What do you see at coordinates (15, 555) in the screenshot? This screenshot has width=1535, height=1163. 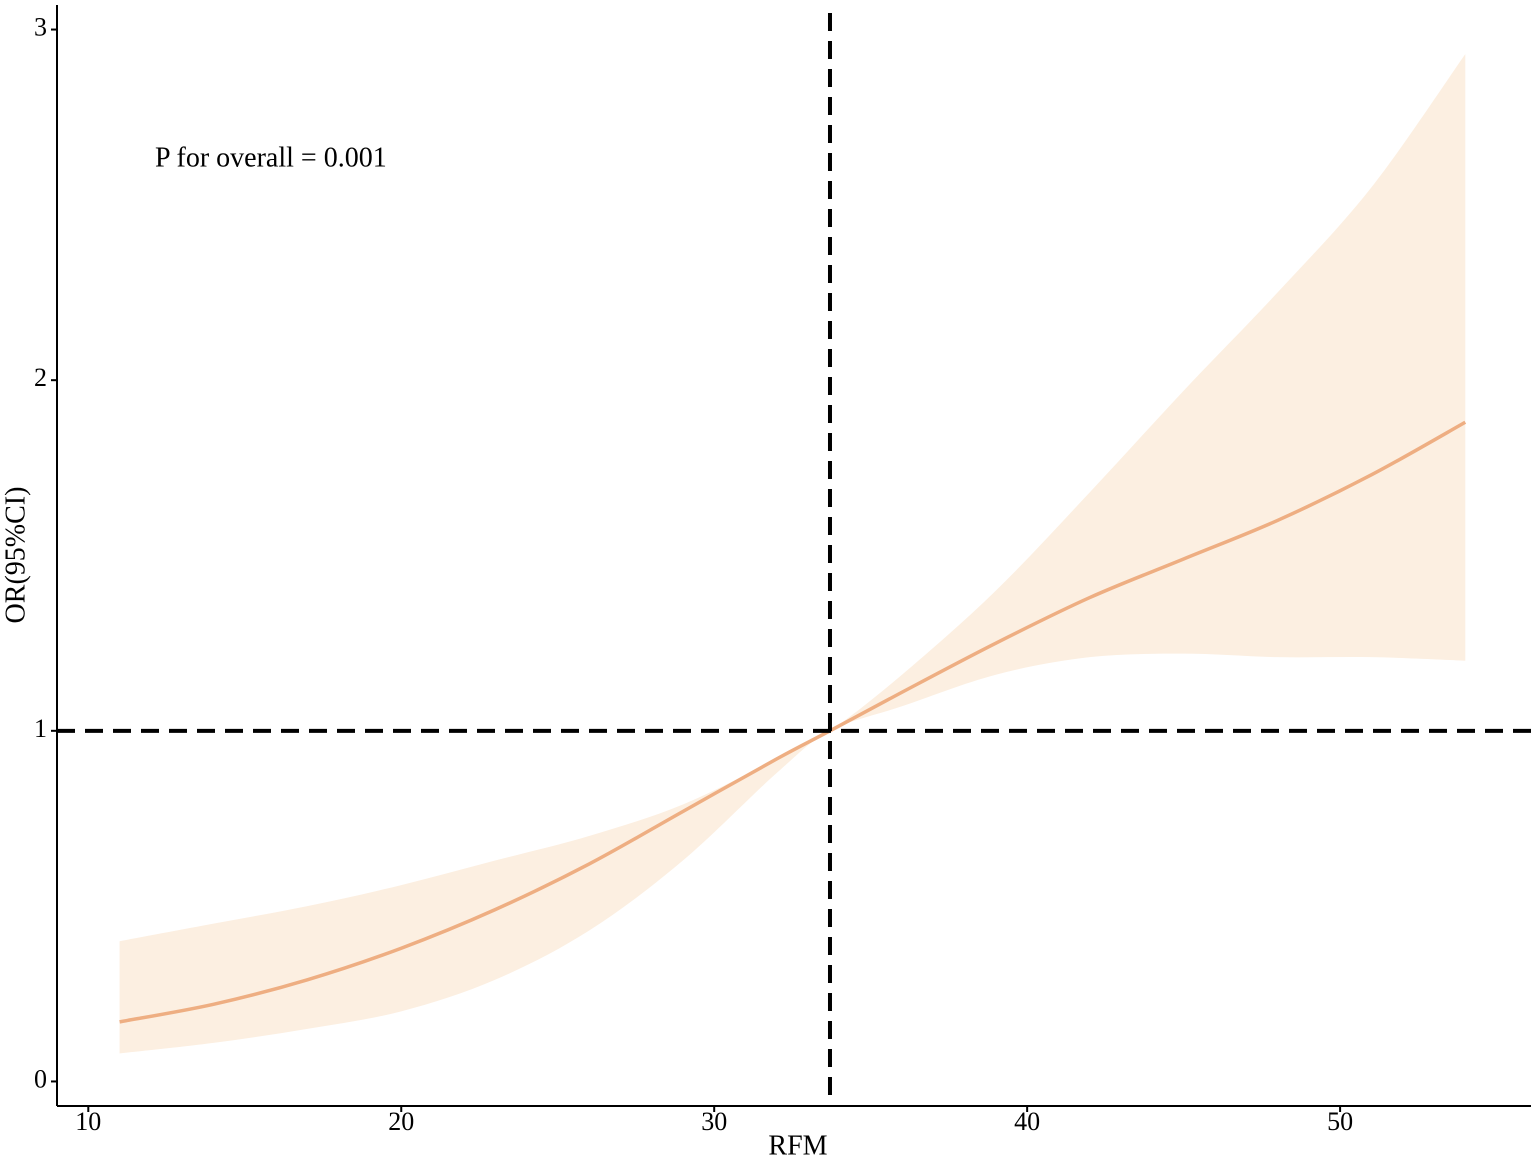 I see `y-axis-label: OR(95%CI)` at bounding box center [15, 555].